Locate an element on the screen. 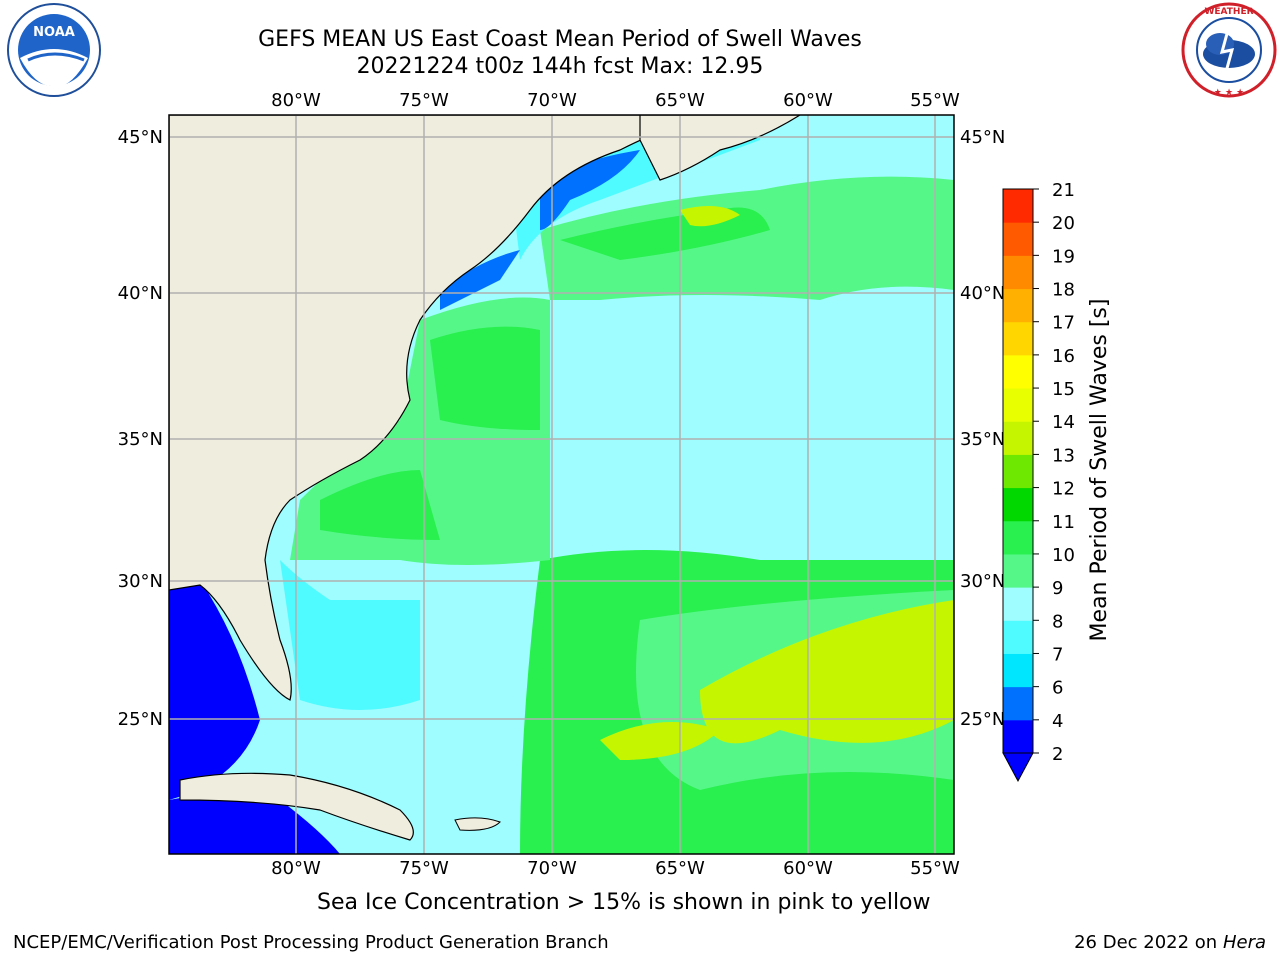 The width and height of the screenshot is (1280, 960). colorbar-extend-arrow is located at coordinates (1018, 767).